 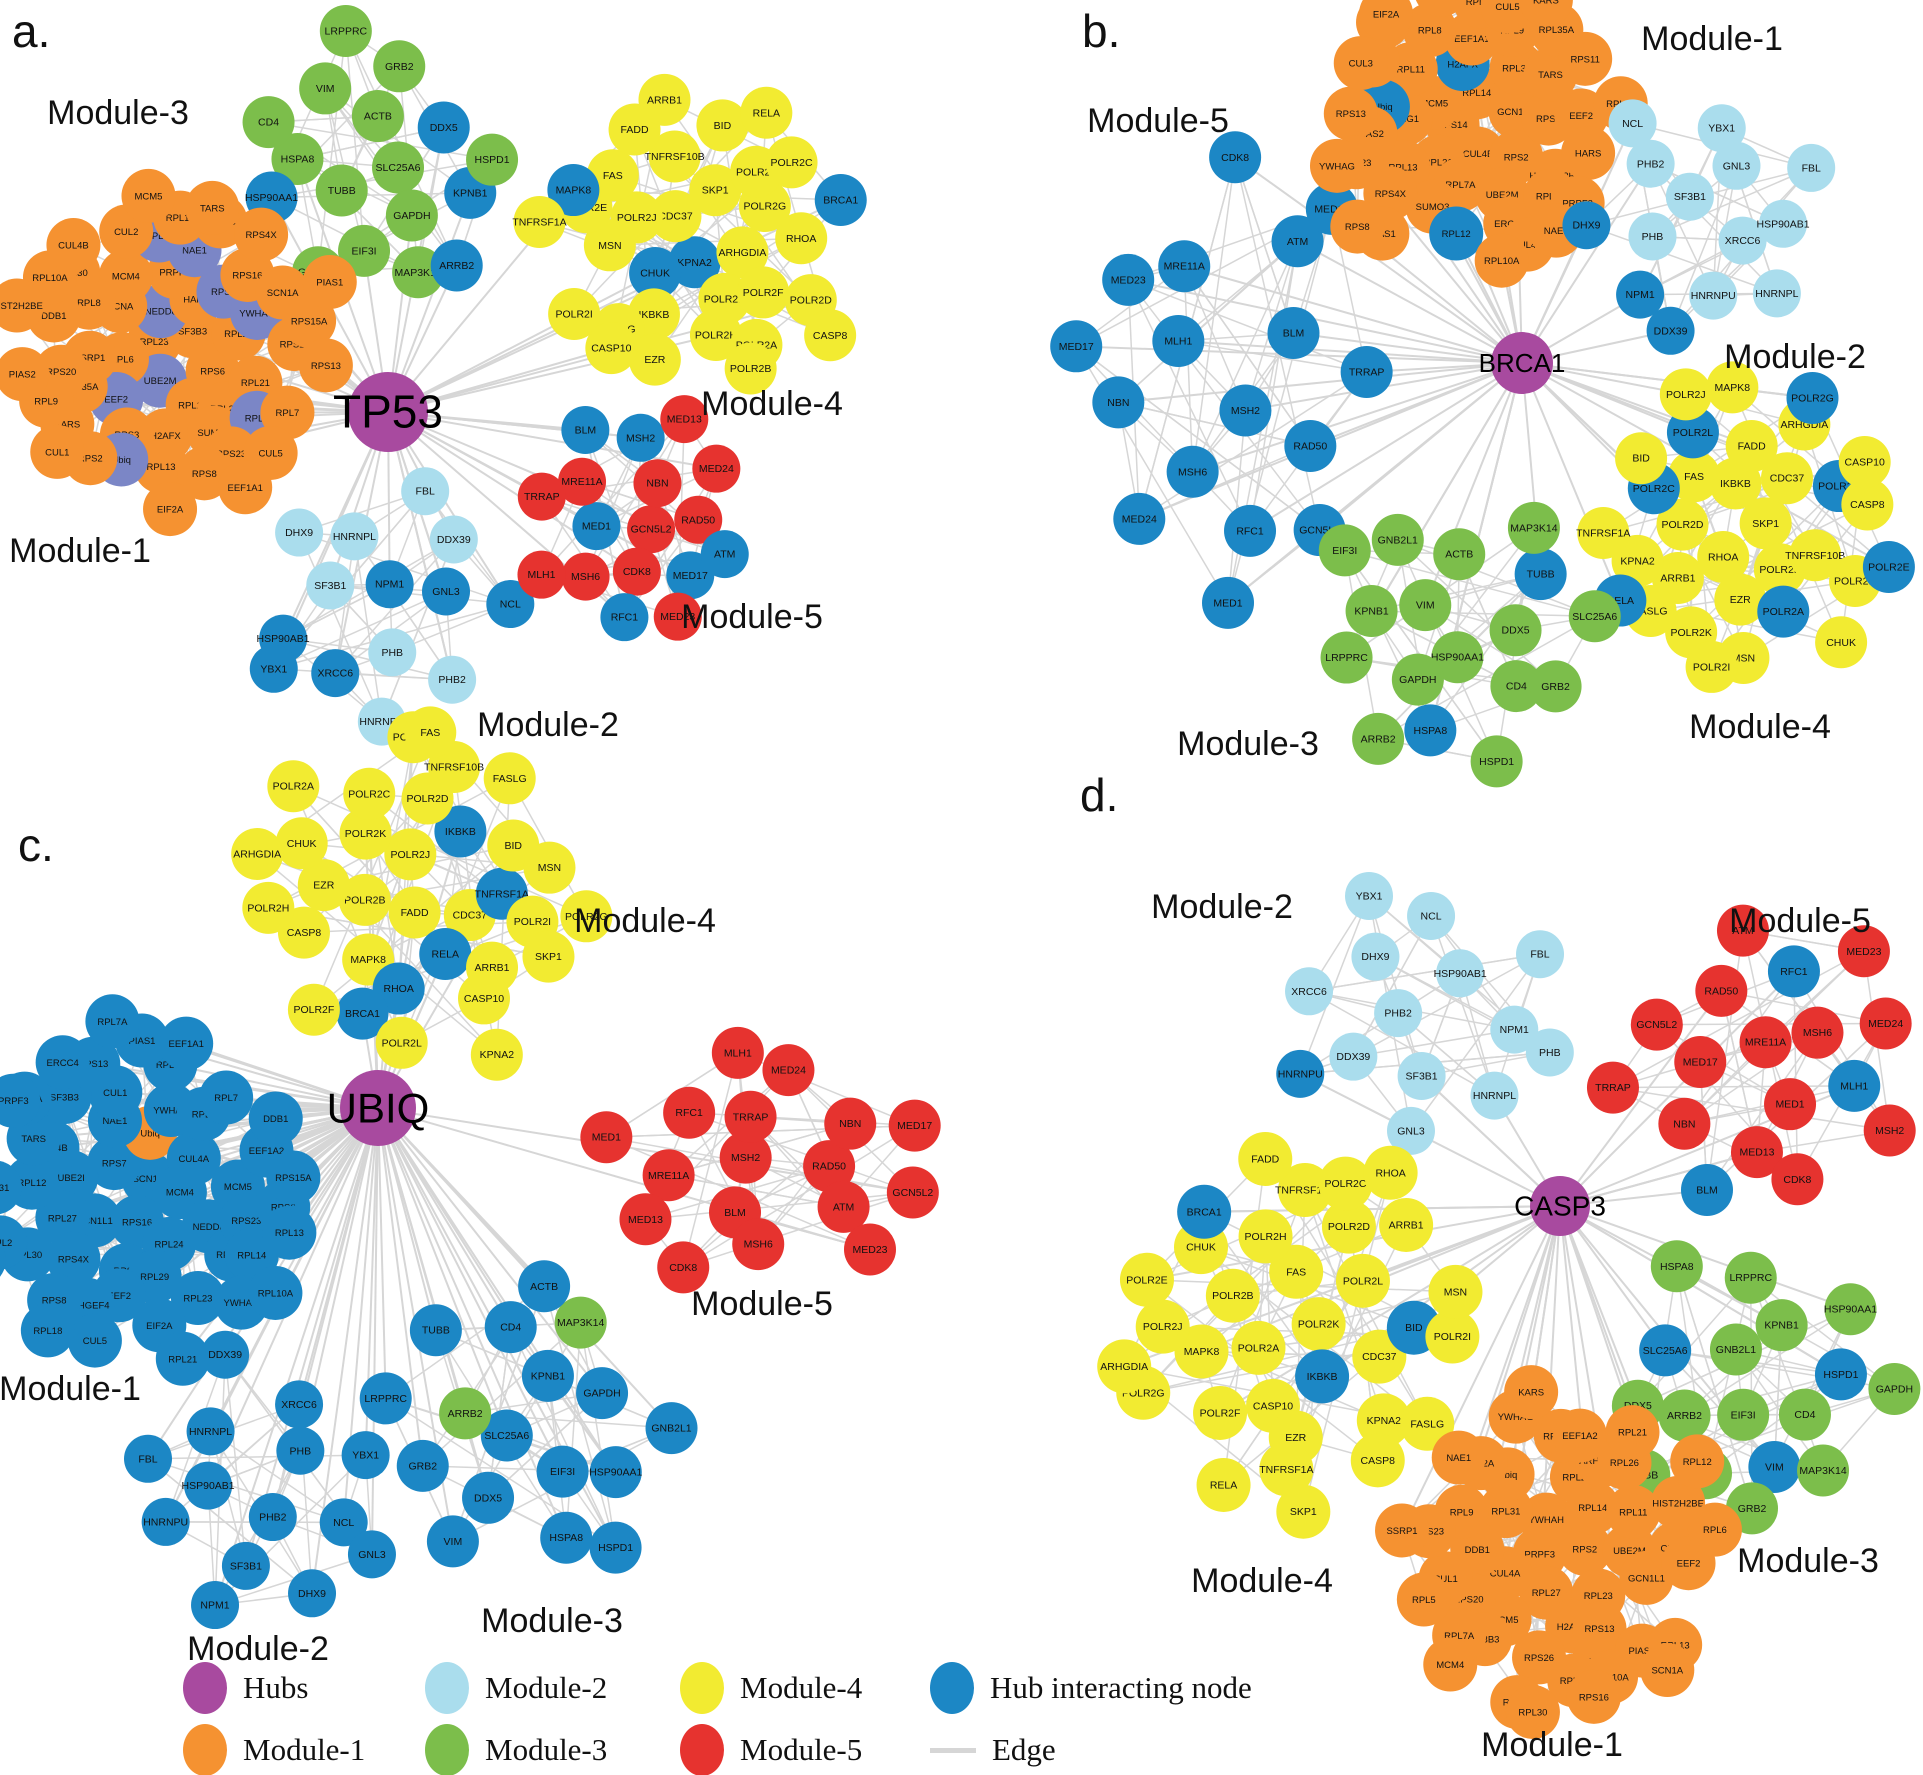 I want to click on gene-node-RPS11, so click(x=3, y=1259).